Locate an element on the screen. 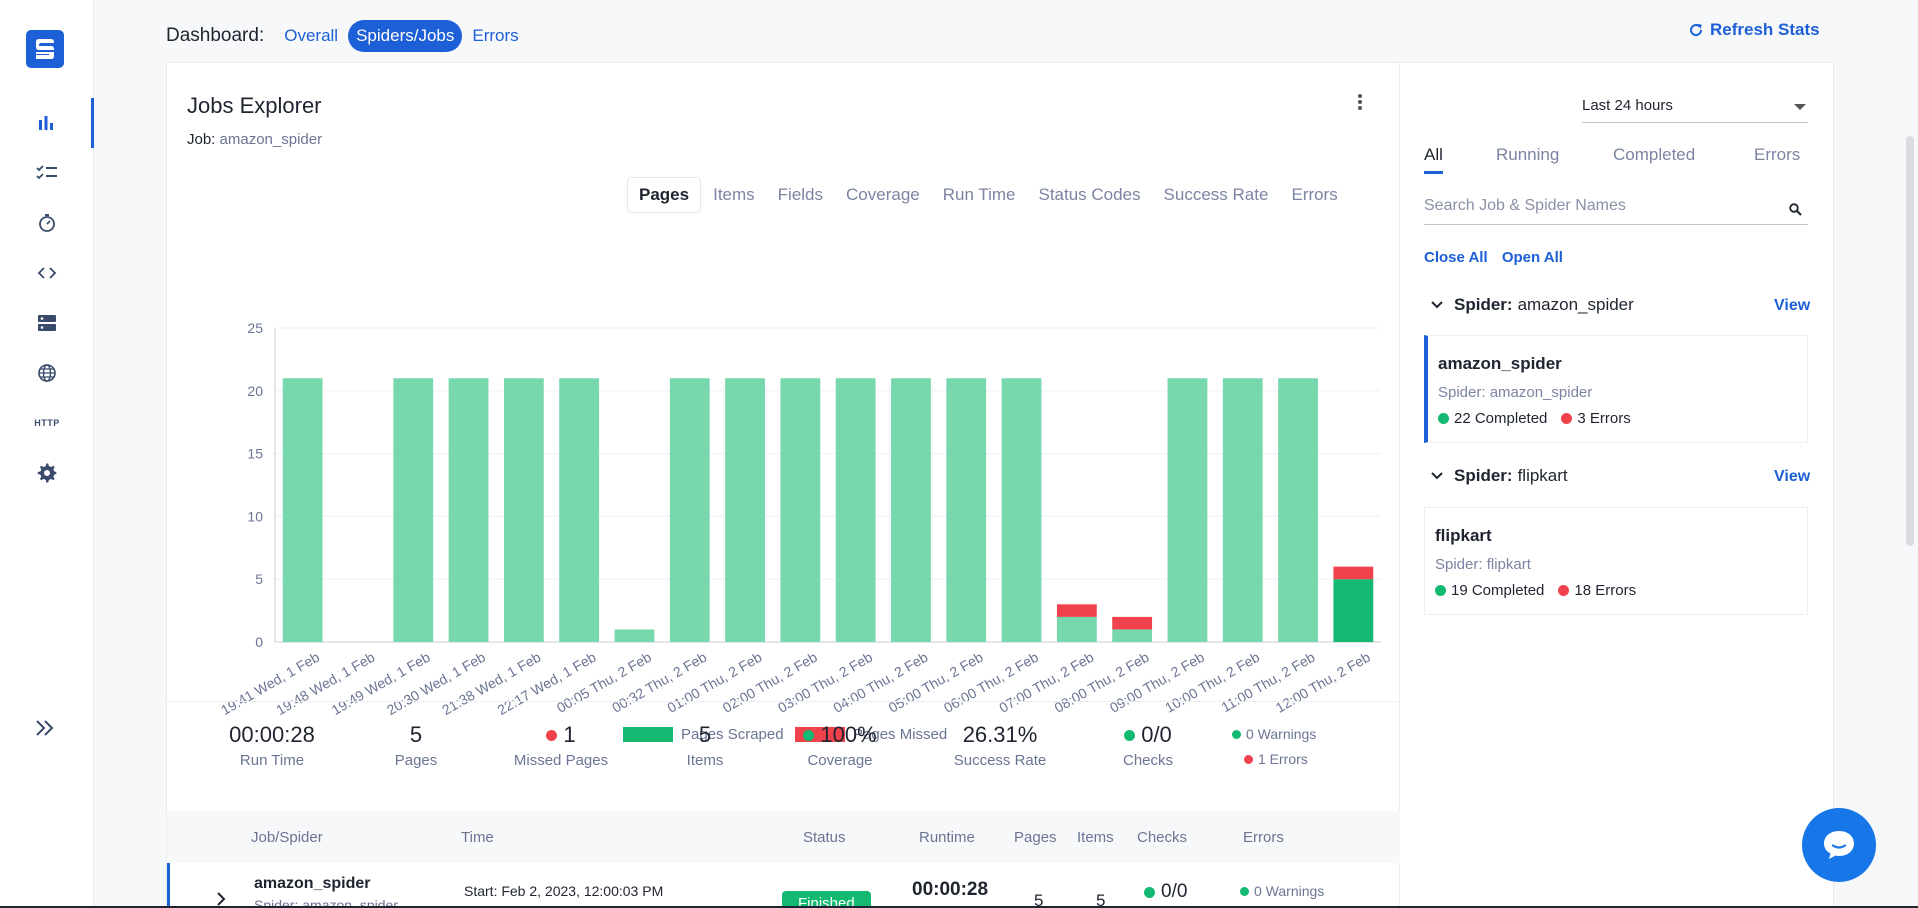  stat-success-rate: 26.31% Success Rate is located at coordinates (1000, 745).